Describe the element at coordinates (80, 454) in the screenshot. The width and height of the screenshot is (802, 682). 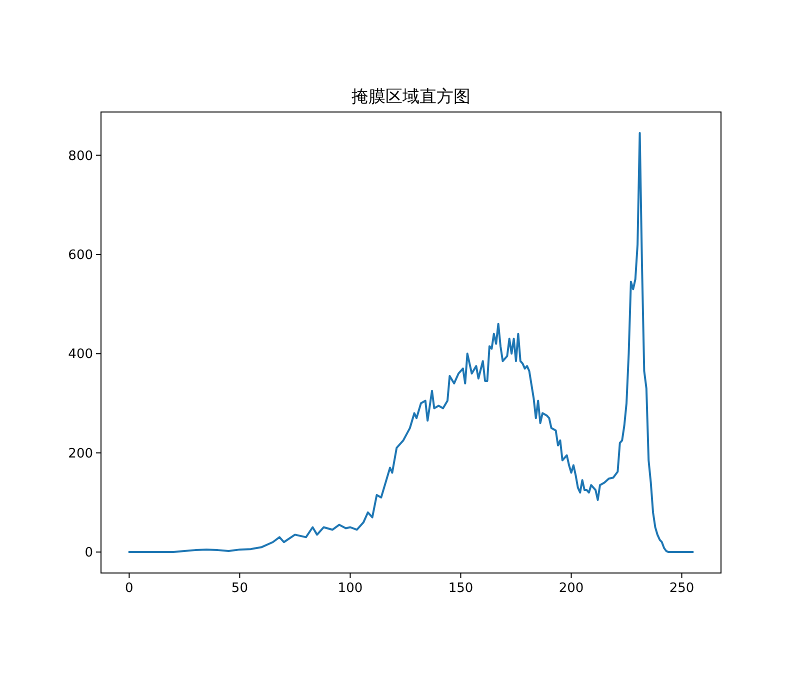
I see `y-tick-label: 200` at that location.